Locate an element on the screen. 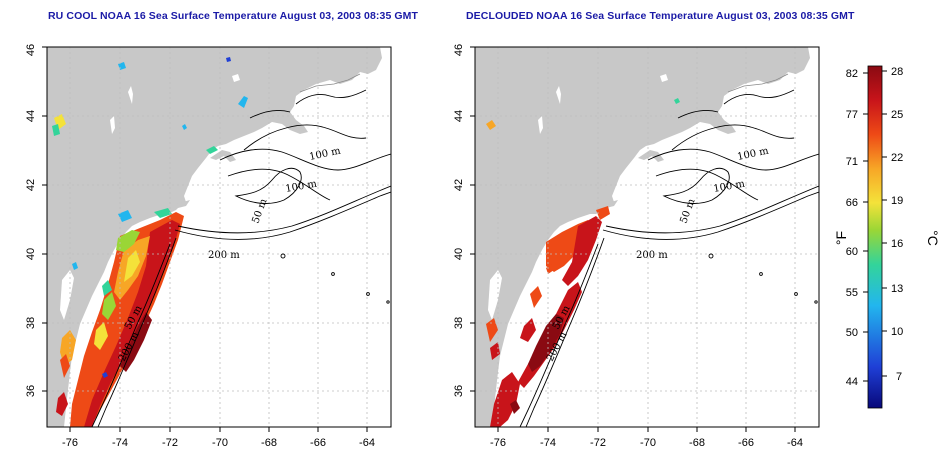 The height and width of the screenshot is (475, 950). right-lat-tick: 38 is located at coordinates (459, 323).